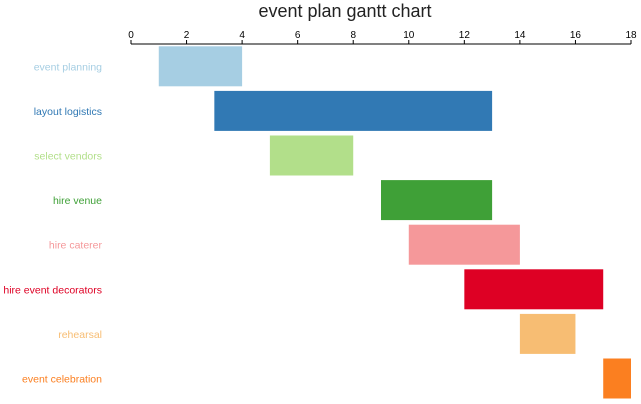 This screenshot has height=404, width=641. Describe the element at coordinates (465, 35) in the screenshot. I see `x-tick-label: 12` at that location.